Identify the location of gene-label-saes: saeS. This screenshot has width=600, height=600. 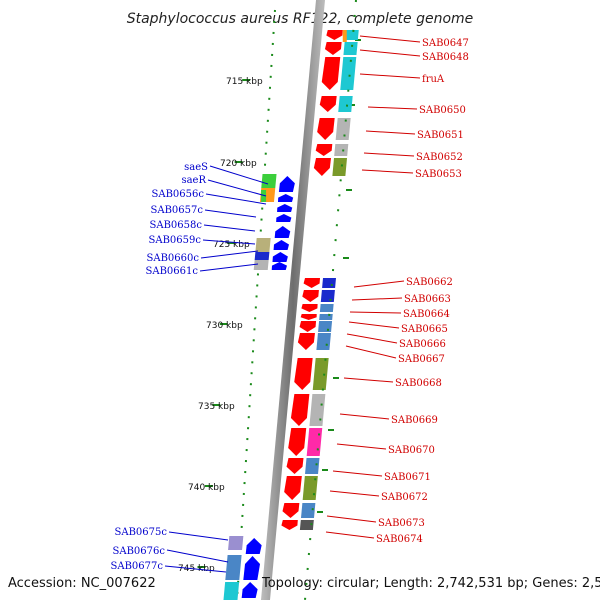
(196, 167).